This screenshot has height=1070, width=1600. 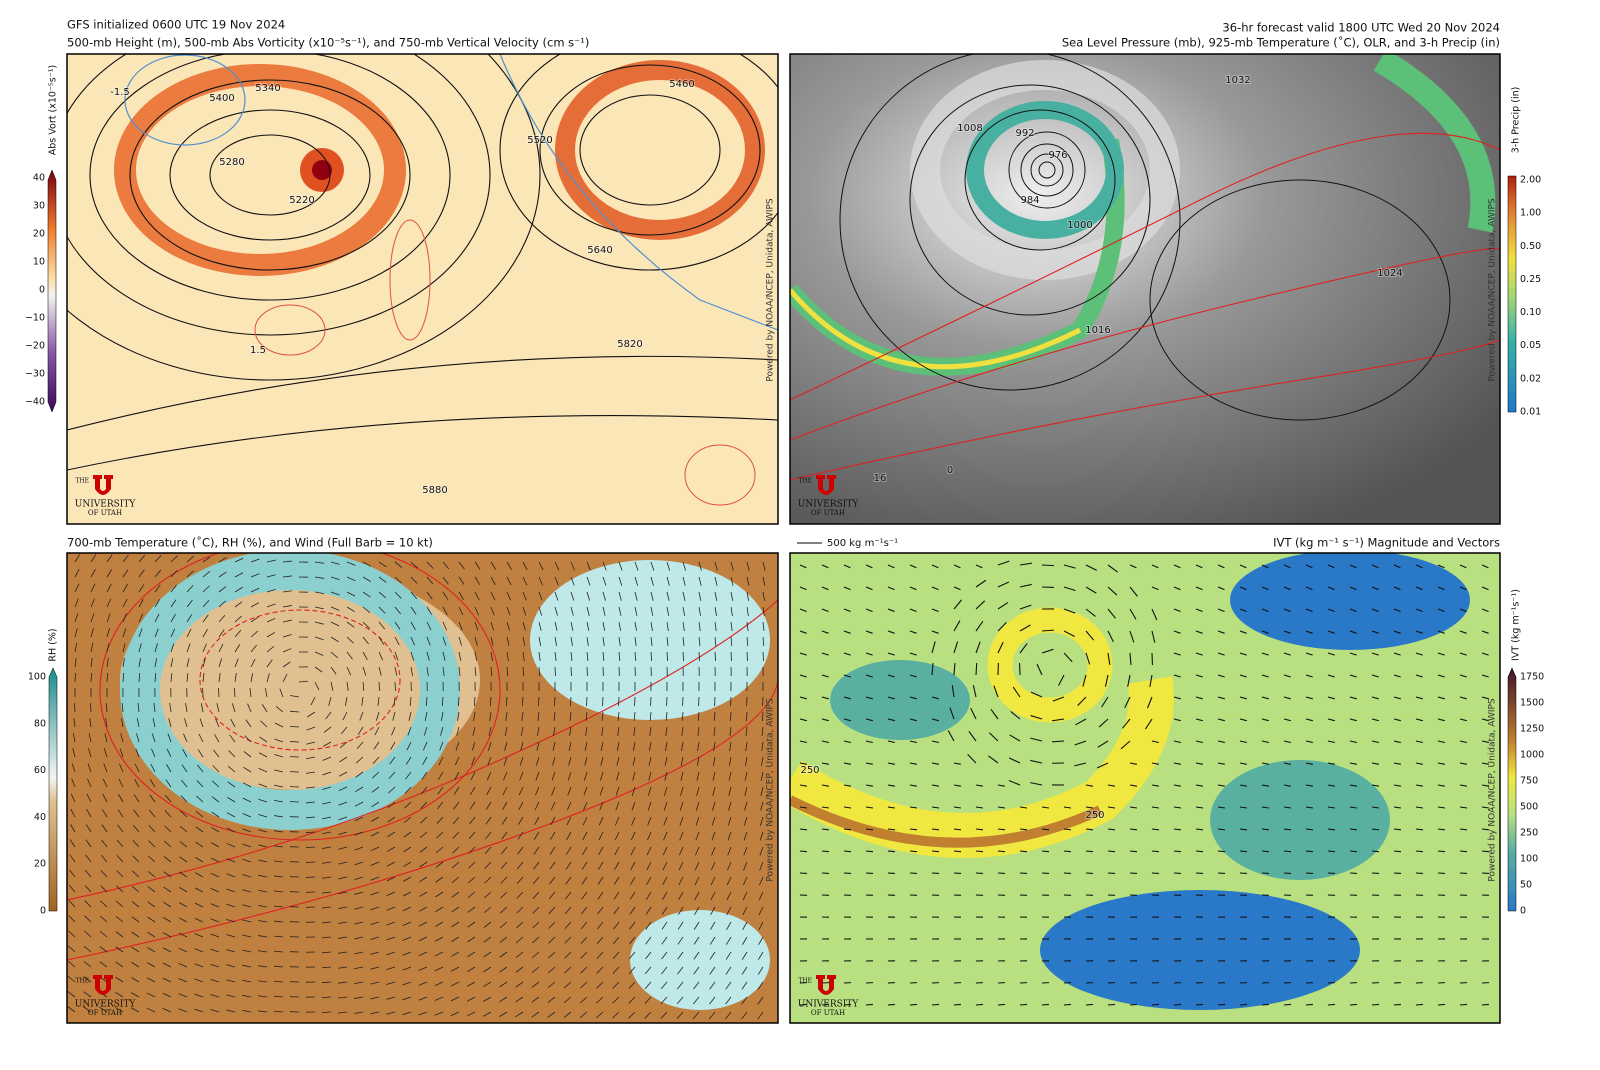 I want to click on contour-label: 5220, so click(x=301, y=200).